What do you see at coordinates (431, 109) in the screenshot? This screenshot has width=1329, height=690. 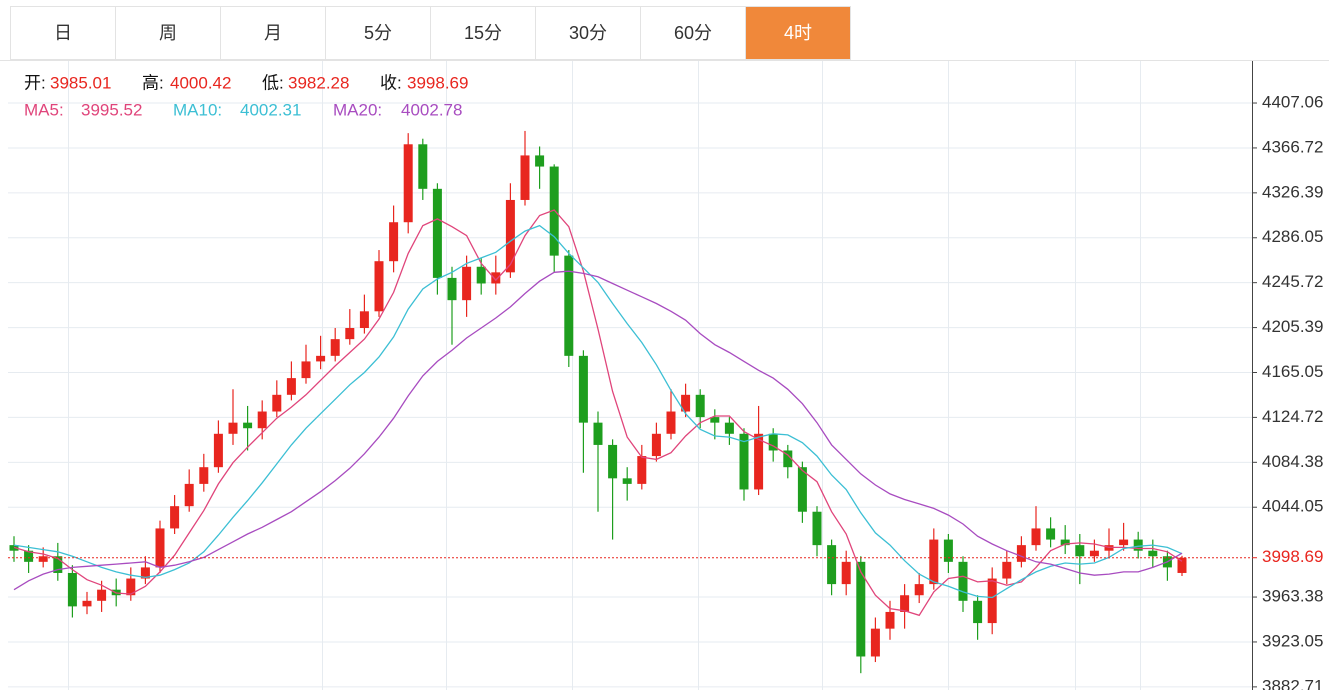 I see `legend-value: 4002.78` at bounding box center [431, 109].